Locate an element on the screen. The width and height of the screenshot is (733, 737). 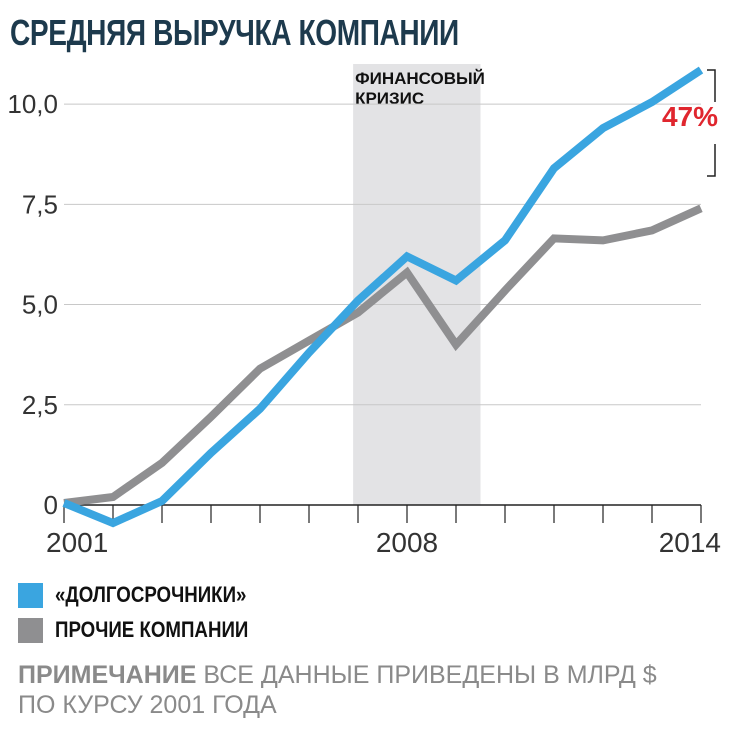
legend-item-long-term: «ДОЛГОСРОЧНИКИ» is located at coordinates (149, 595).